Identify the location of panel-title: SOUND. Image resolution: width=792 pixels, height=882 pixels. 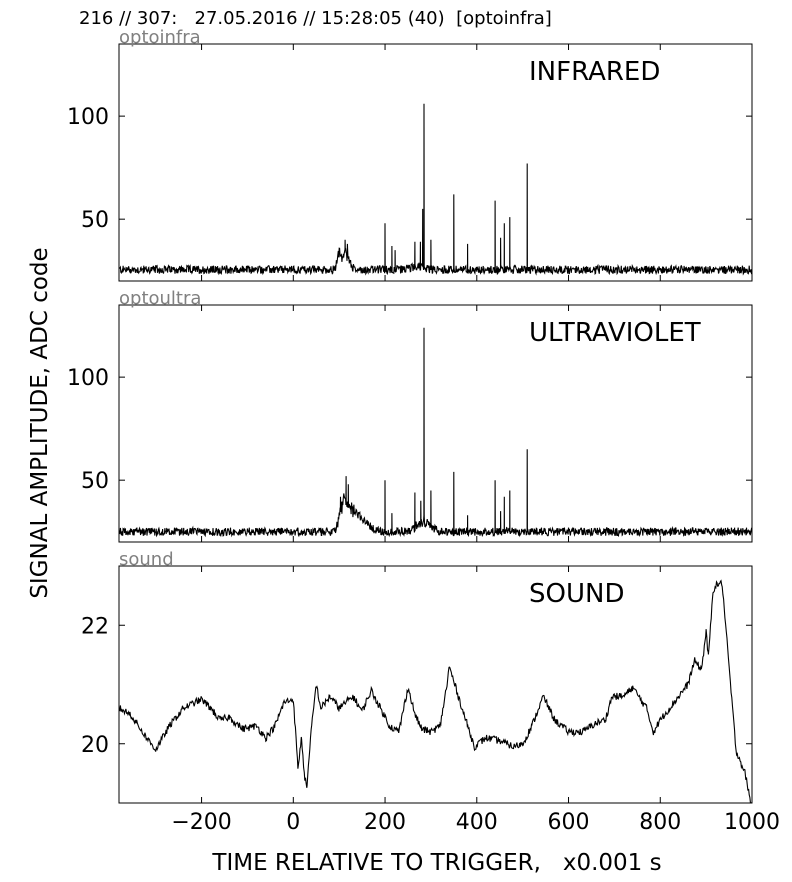
(576, 594).